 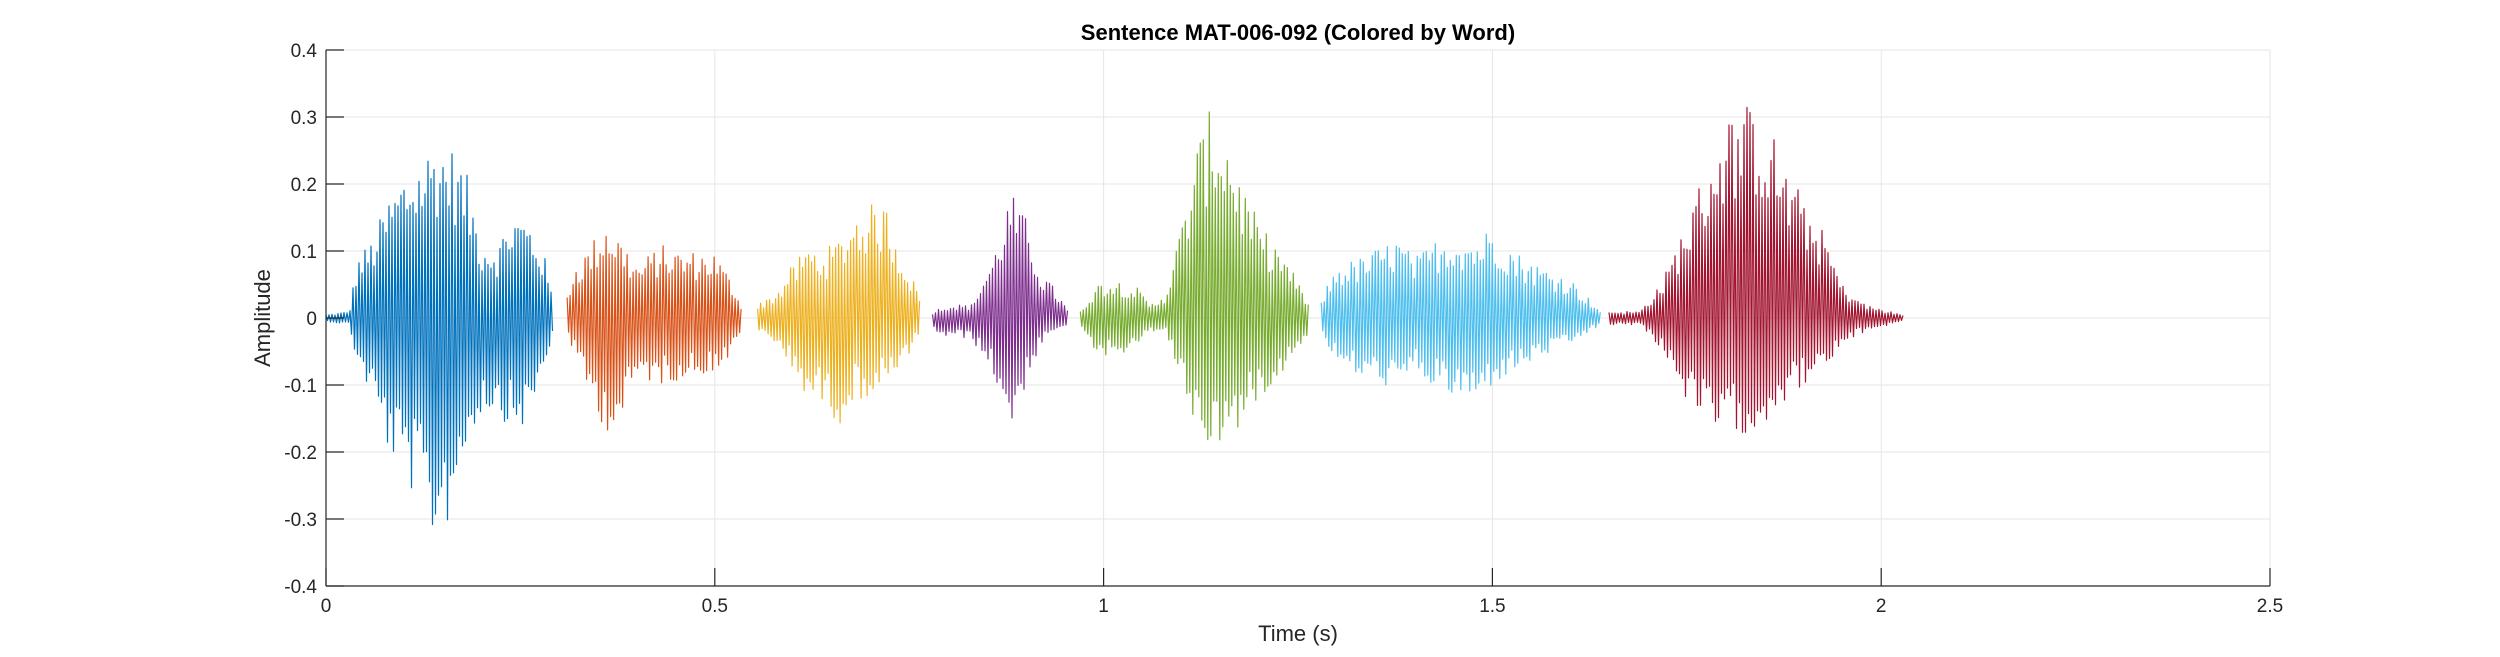 I want to click on x-tick-label: 0.5, so click(x=715, y=606).